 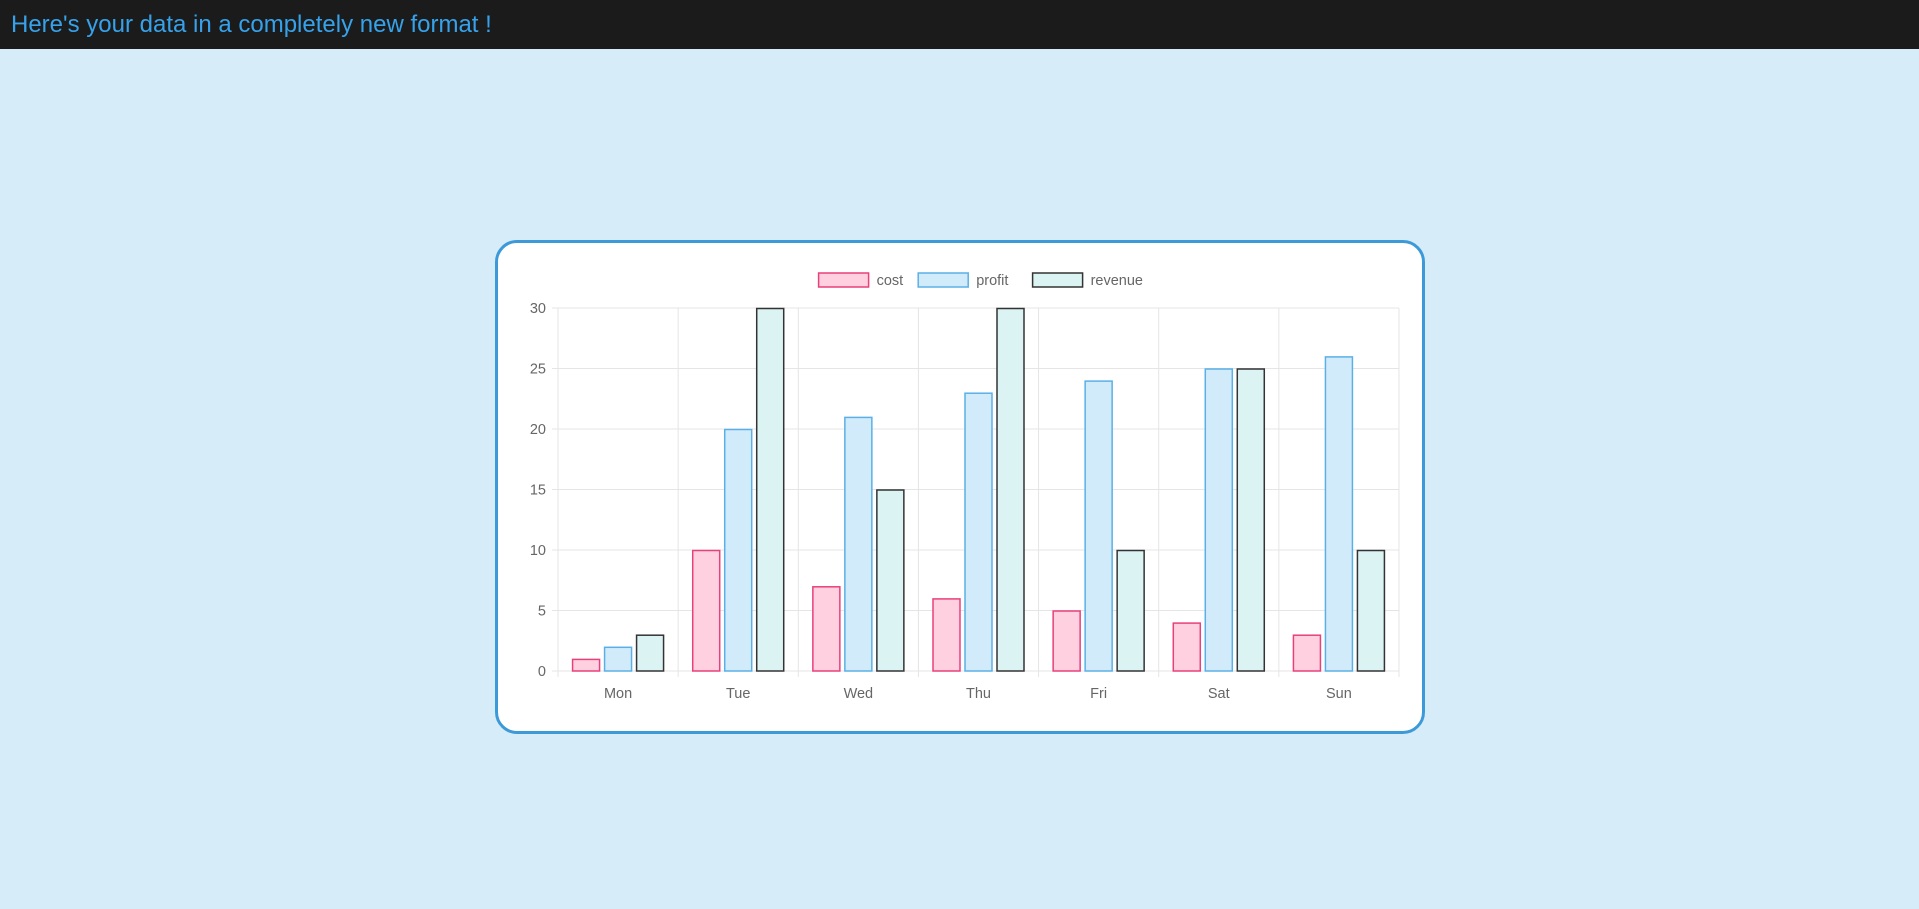 What do you see at coordinates (890, 281) in the screenshot?
I see `legend-label-cost: cost` at bounding box center [890, 281].